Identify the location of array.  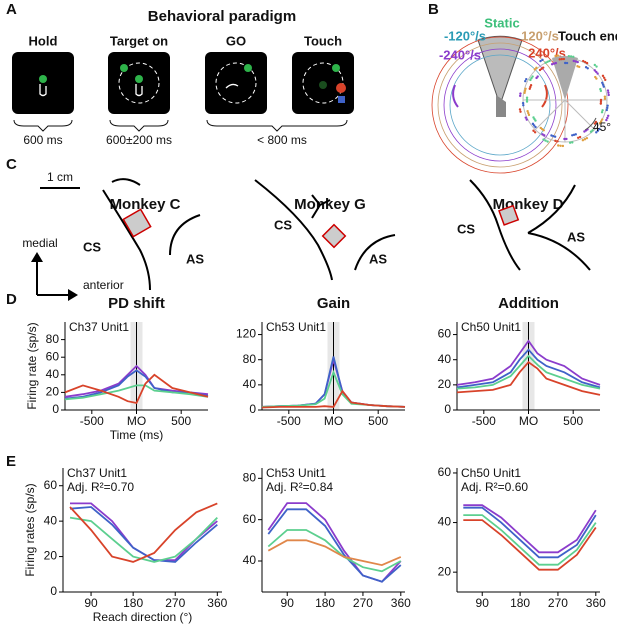
(137, 223).